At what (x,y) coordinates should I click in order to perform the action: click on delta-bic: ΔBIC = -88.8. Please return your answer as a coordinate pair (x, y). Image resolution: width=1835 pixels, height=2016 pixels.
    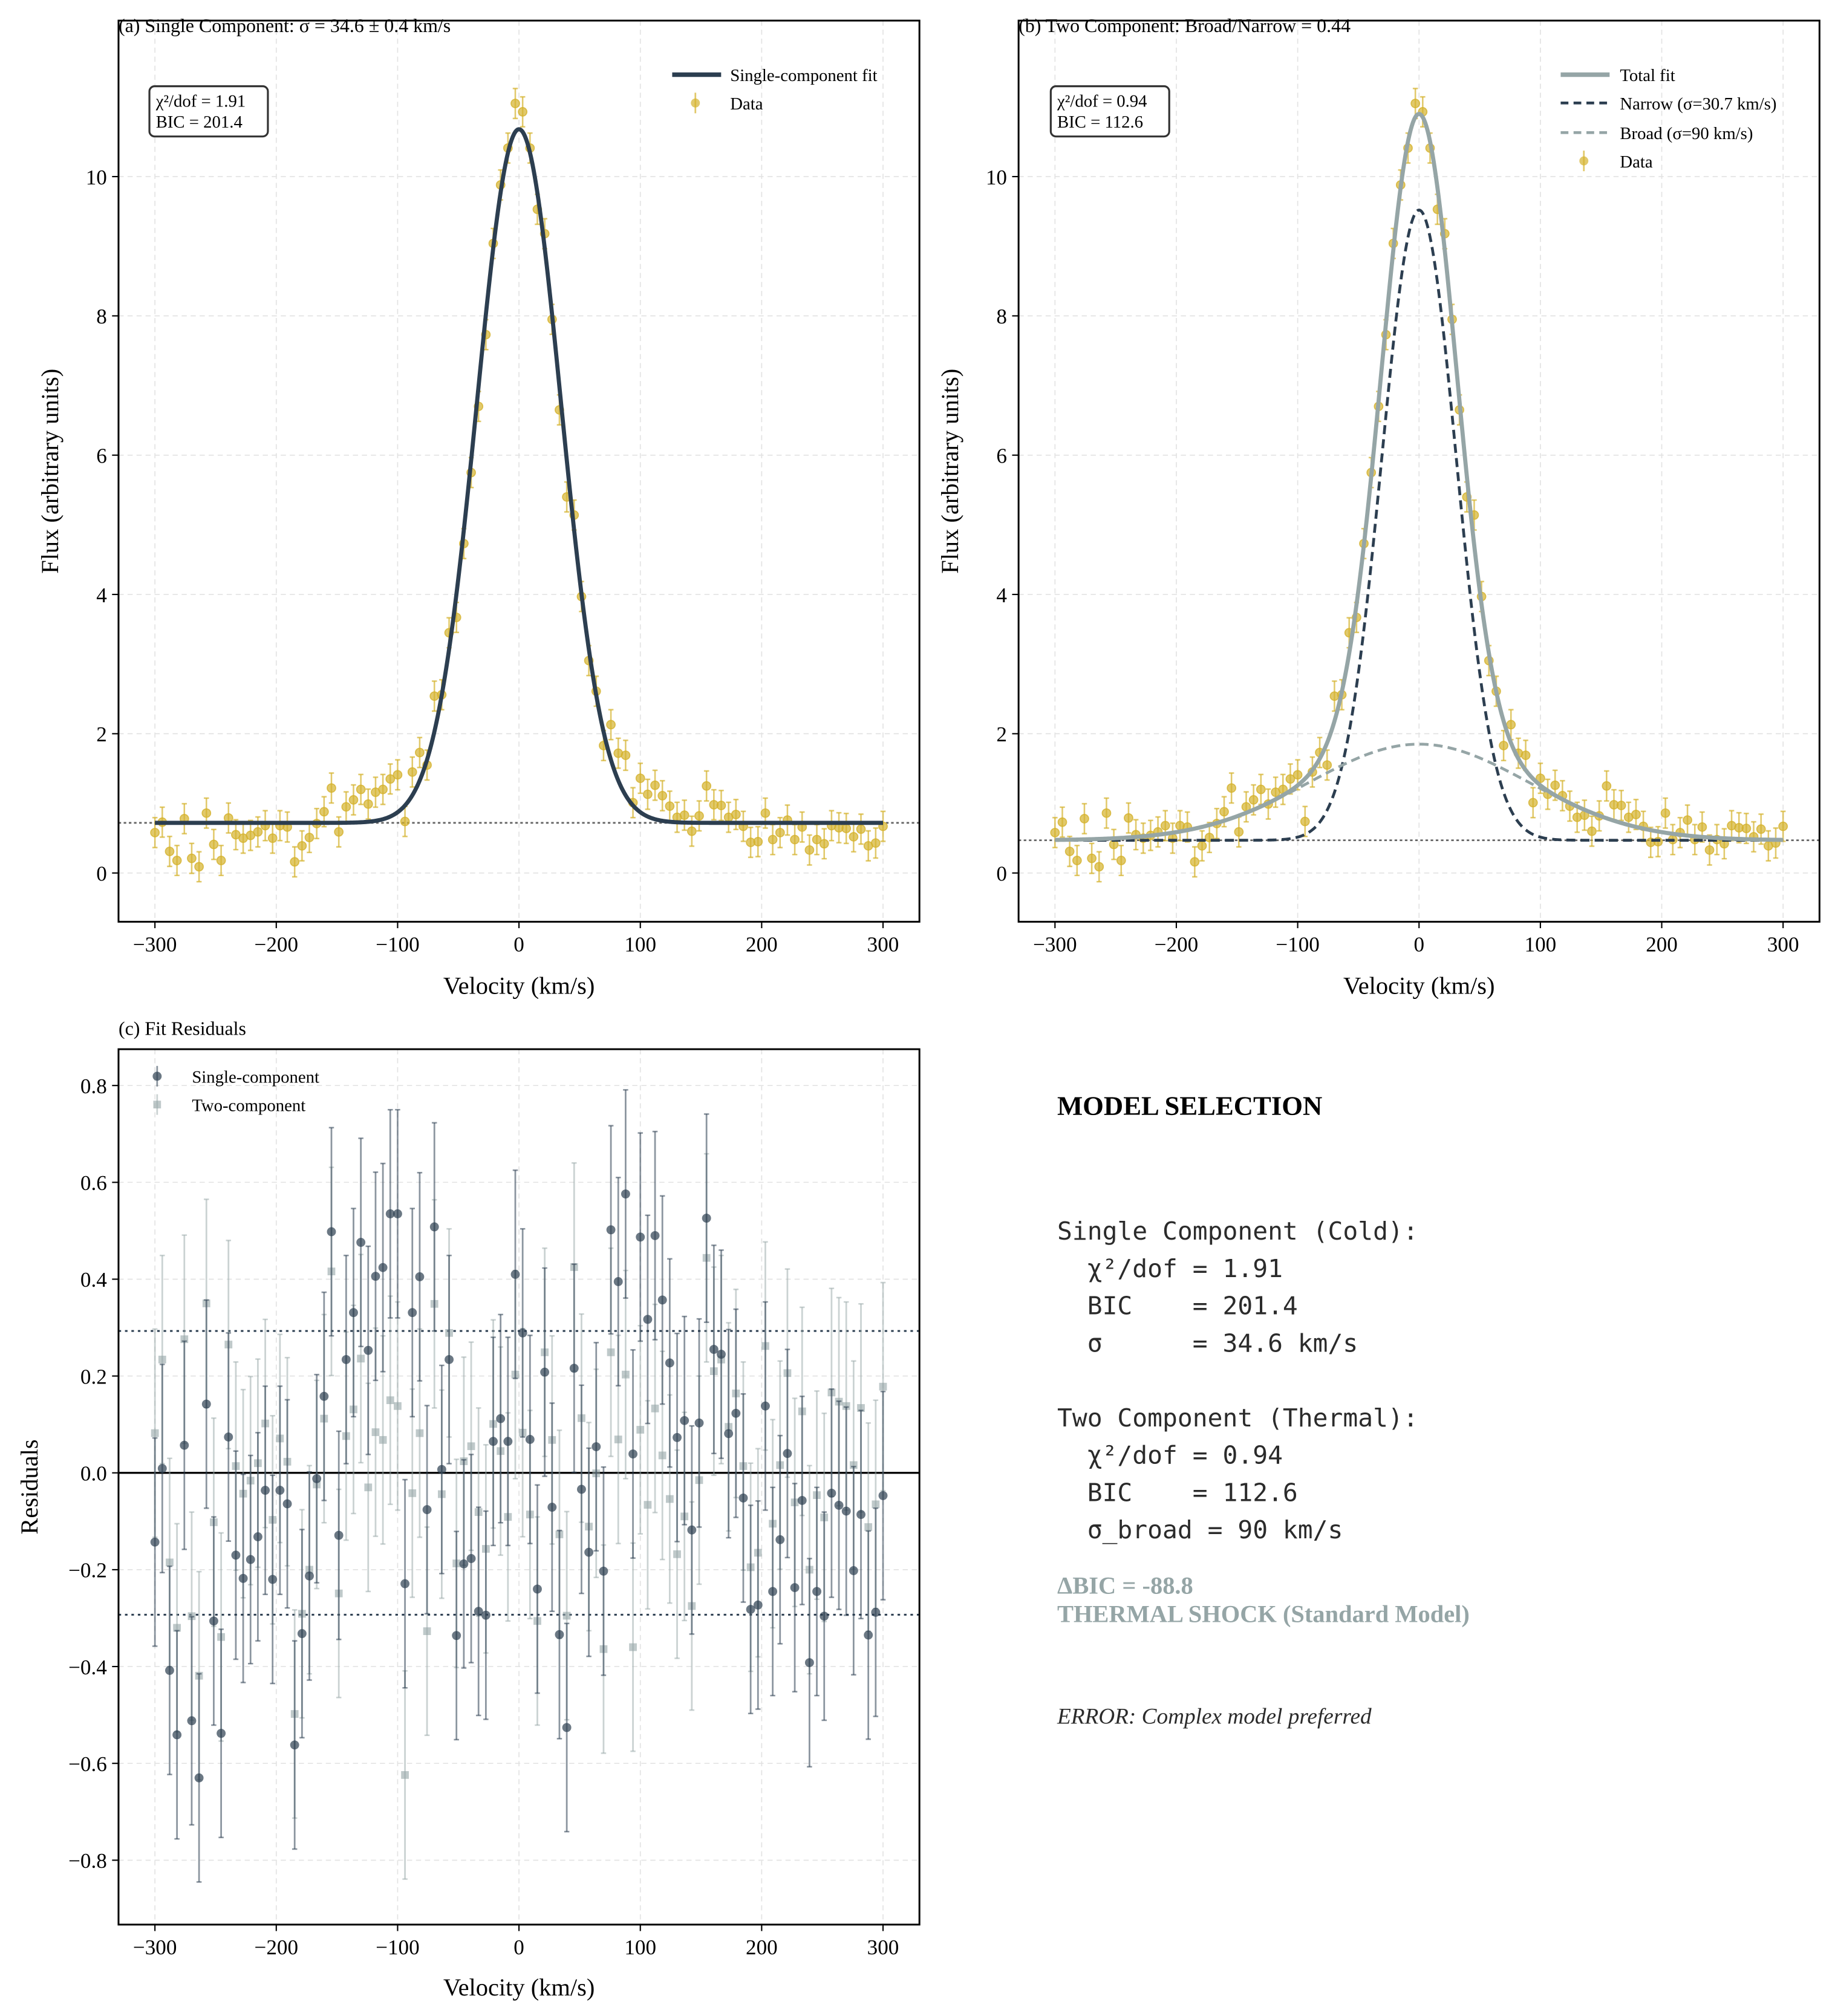
    Looking at the image, I should click on (1125, 1585).